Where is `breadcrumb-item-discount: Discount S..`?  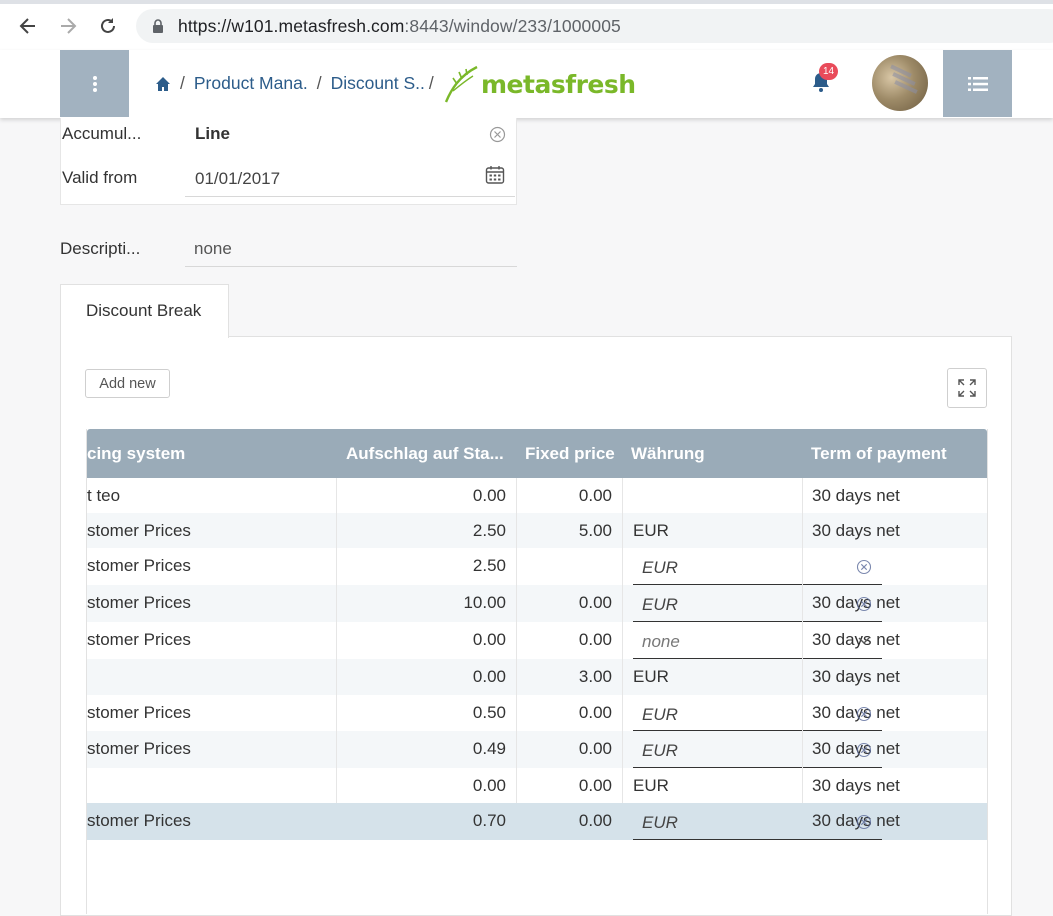 breadcrumb-item-discount: Discount S.. is located at coordinates (377, 83).